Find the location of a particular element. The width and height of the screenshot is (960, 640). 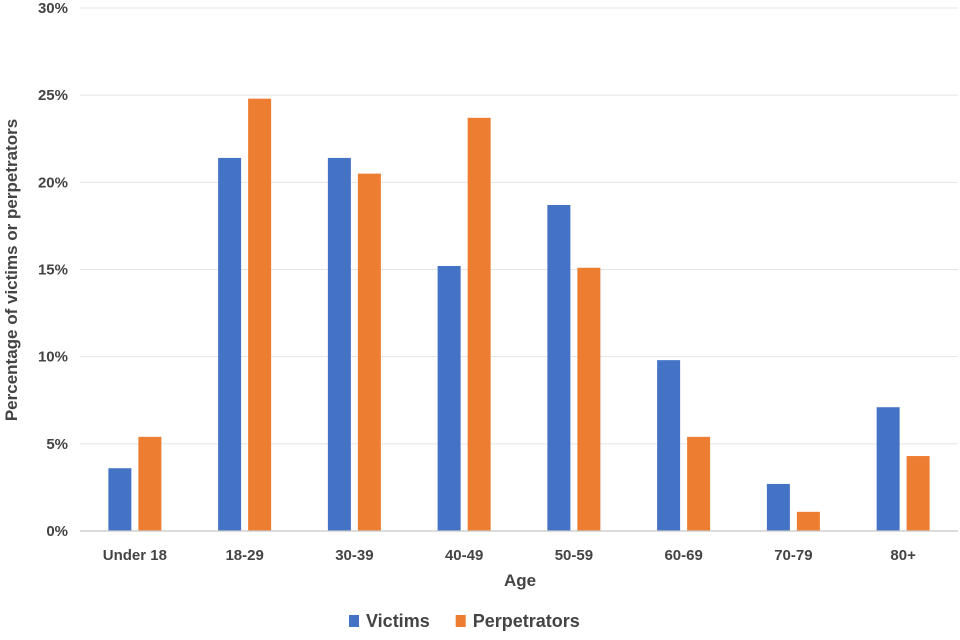

x-tick-label: 70-79 is located at coordinates (793, 555).